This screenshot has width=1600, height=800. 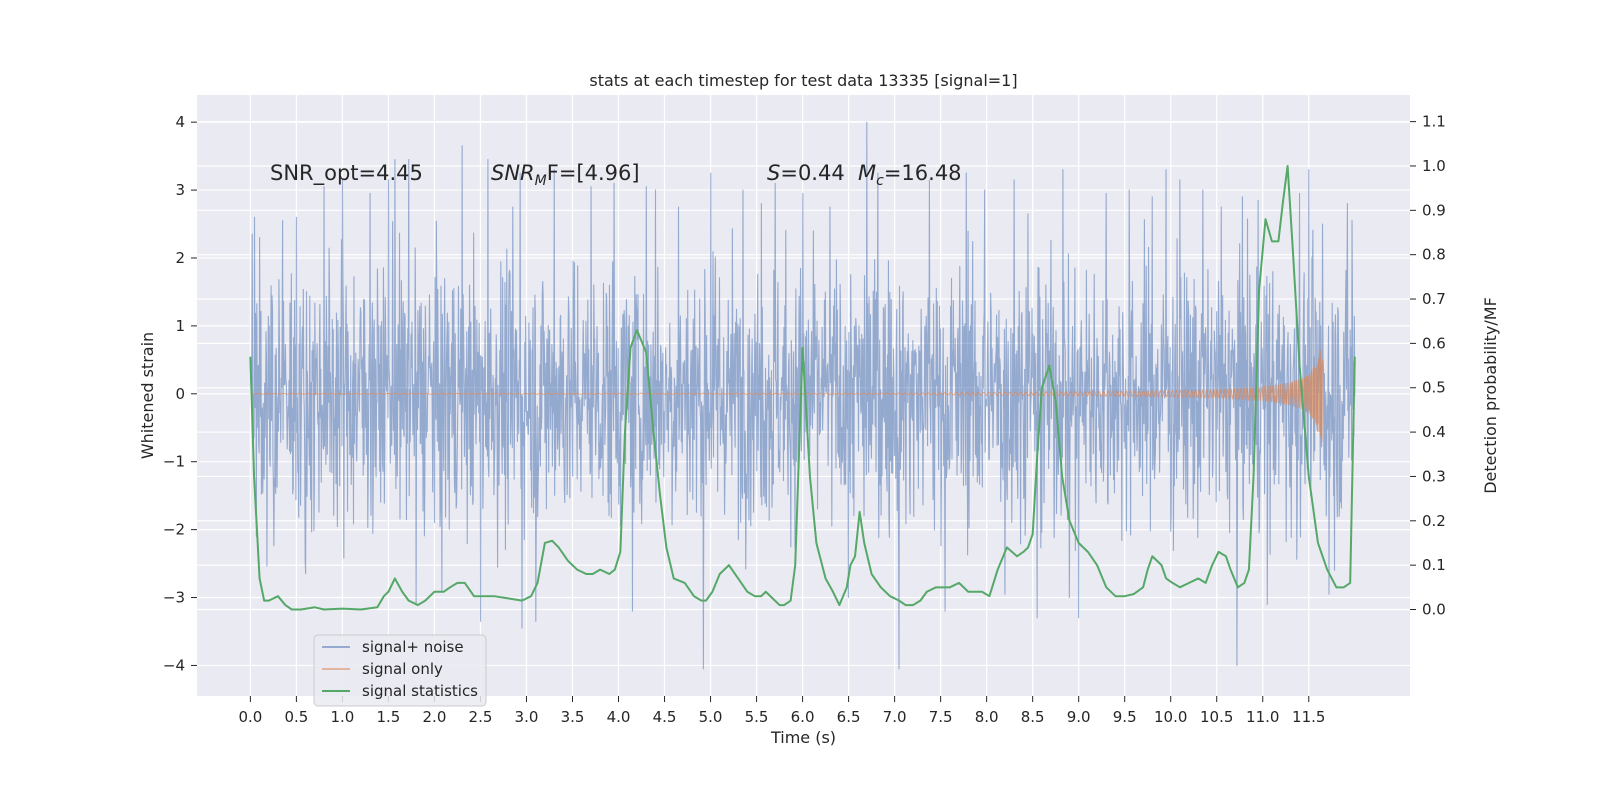 What do you see at coordinates (180, 394) in the screenshot?
I see `y-tick-label: 0` at bounding box center [180, 394].